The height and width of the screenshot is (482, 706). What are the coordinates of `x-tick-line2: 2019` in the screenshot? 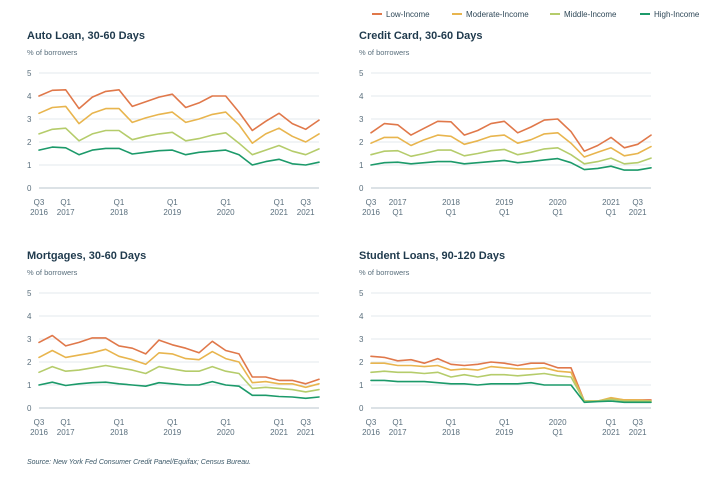 It's located at (504, 432).